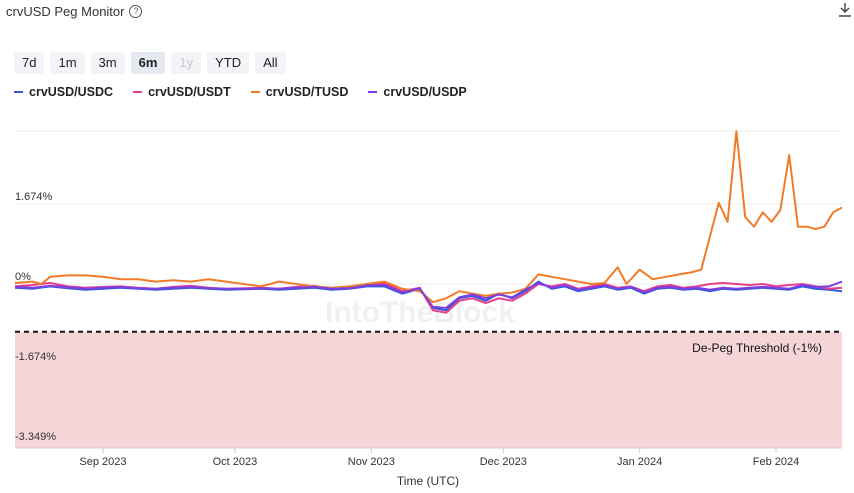 The height and width of the screenshot is (493, 854). What do you see at coordinates (371, 462) in the screenshot?
I see `x-tick-label: Nov 2023` at bounding box center [371, 462].